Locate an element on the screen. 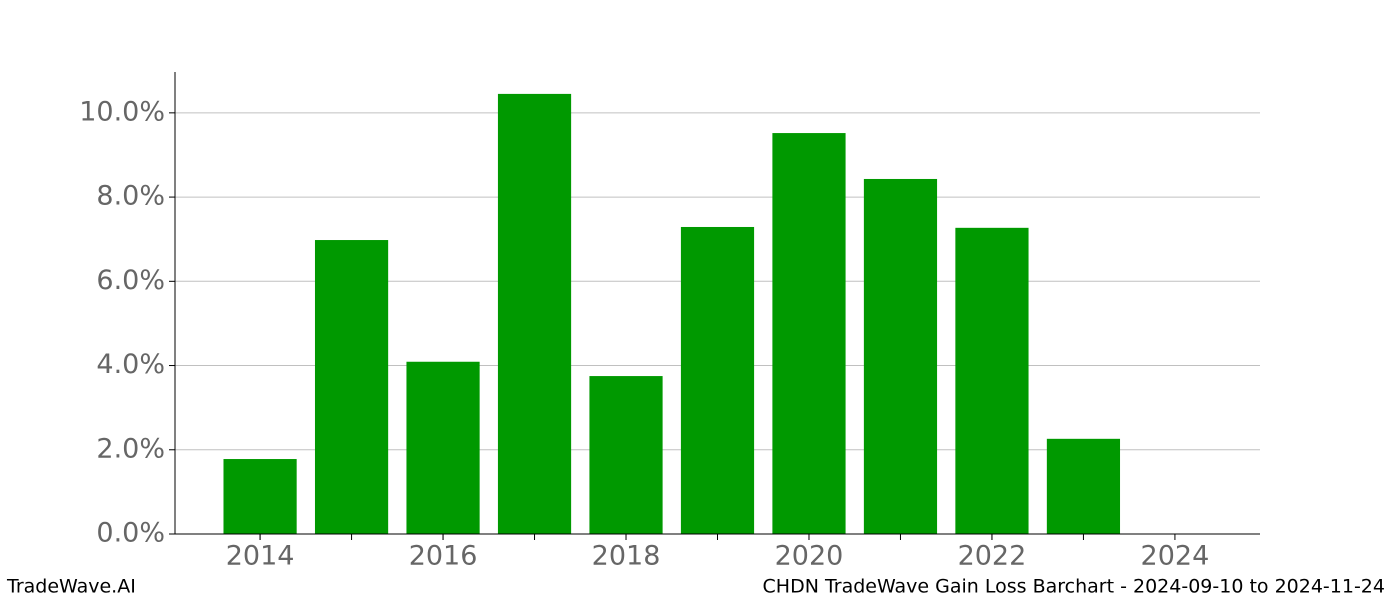 The image size is (1400, 604). y-tick-label: 8.0% is located at coordinates (130, 196).